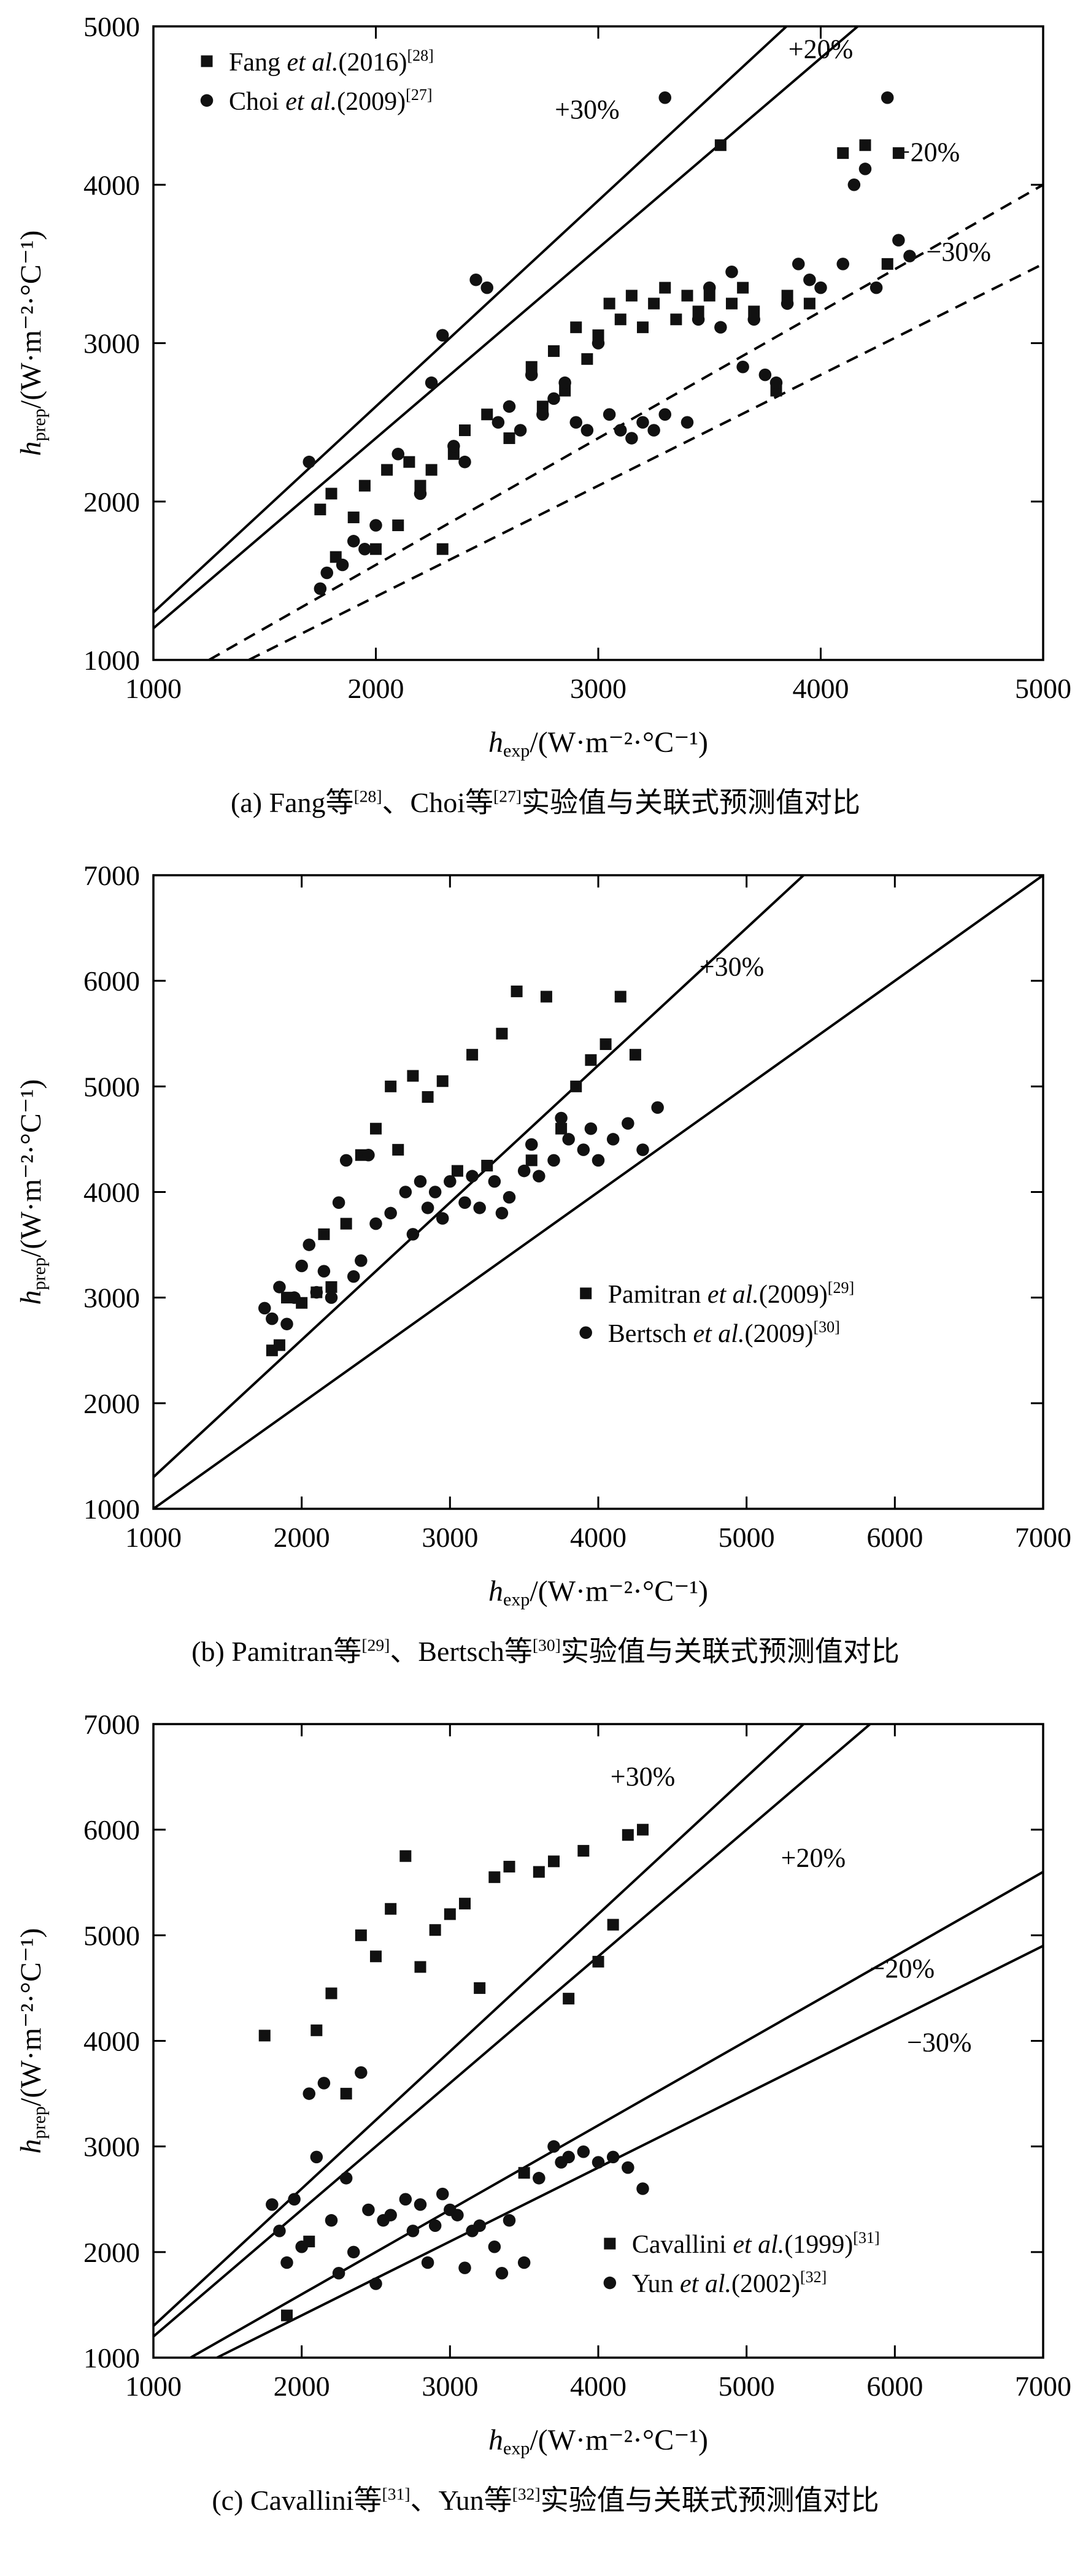 This screenshot has height=2576, width=1091. I want to click on x-tick-label: 1000, so click(154, 1537).